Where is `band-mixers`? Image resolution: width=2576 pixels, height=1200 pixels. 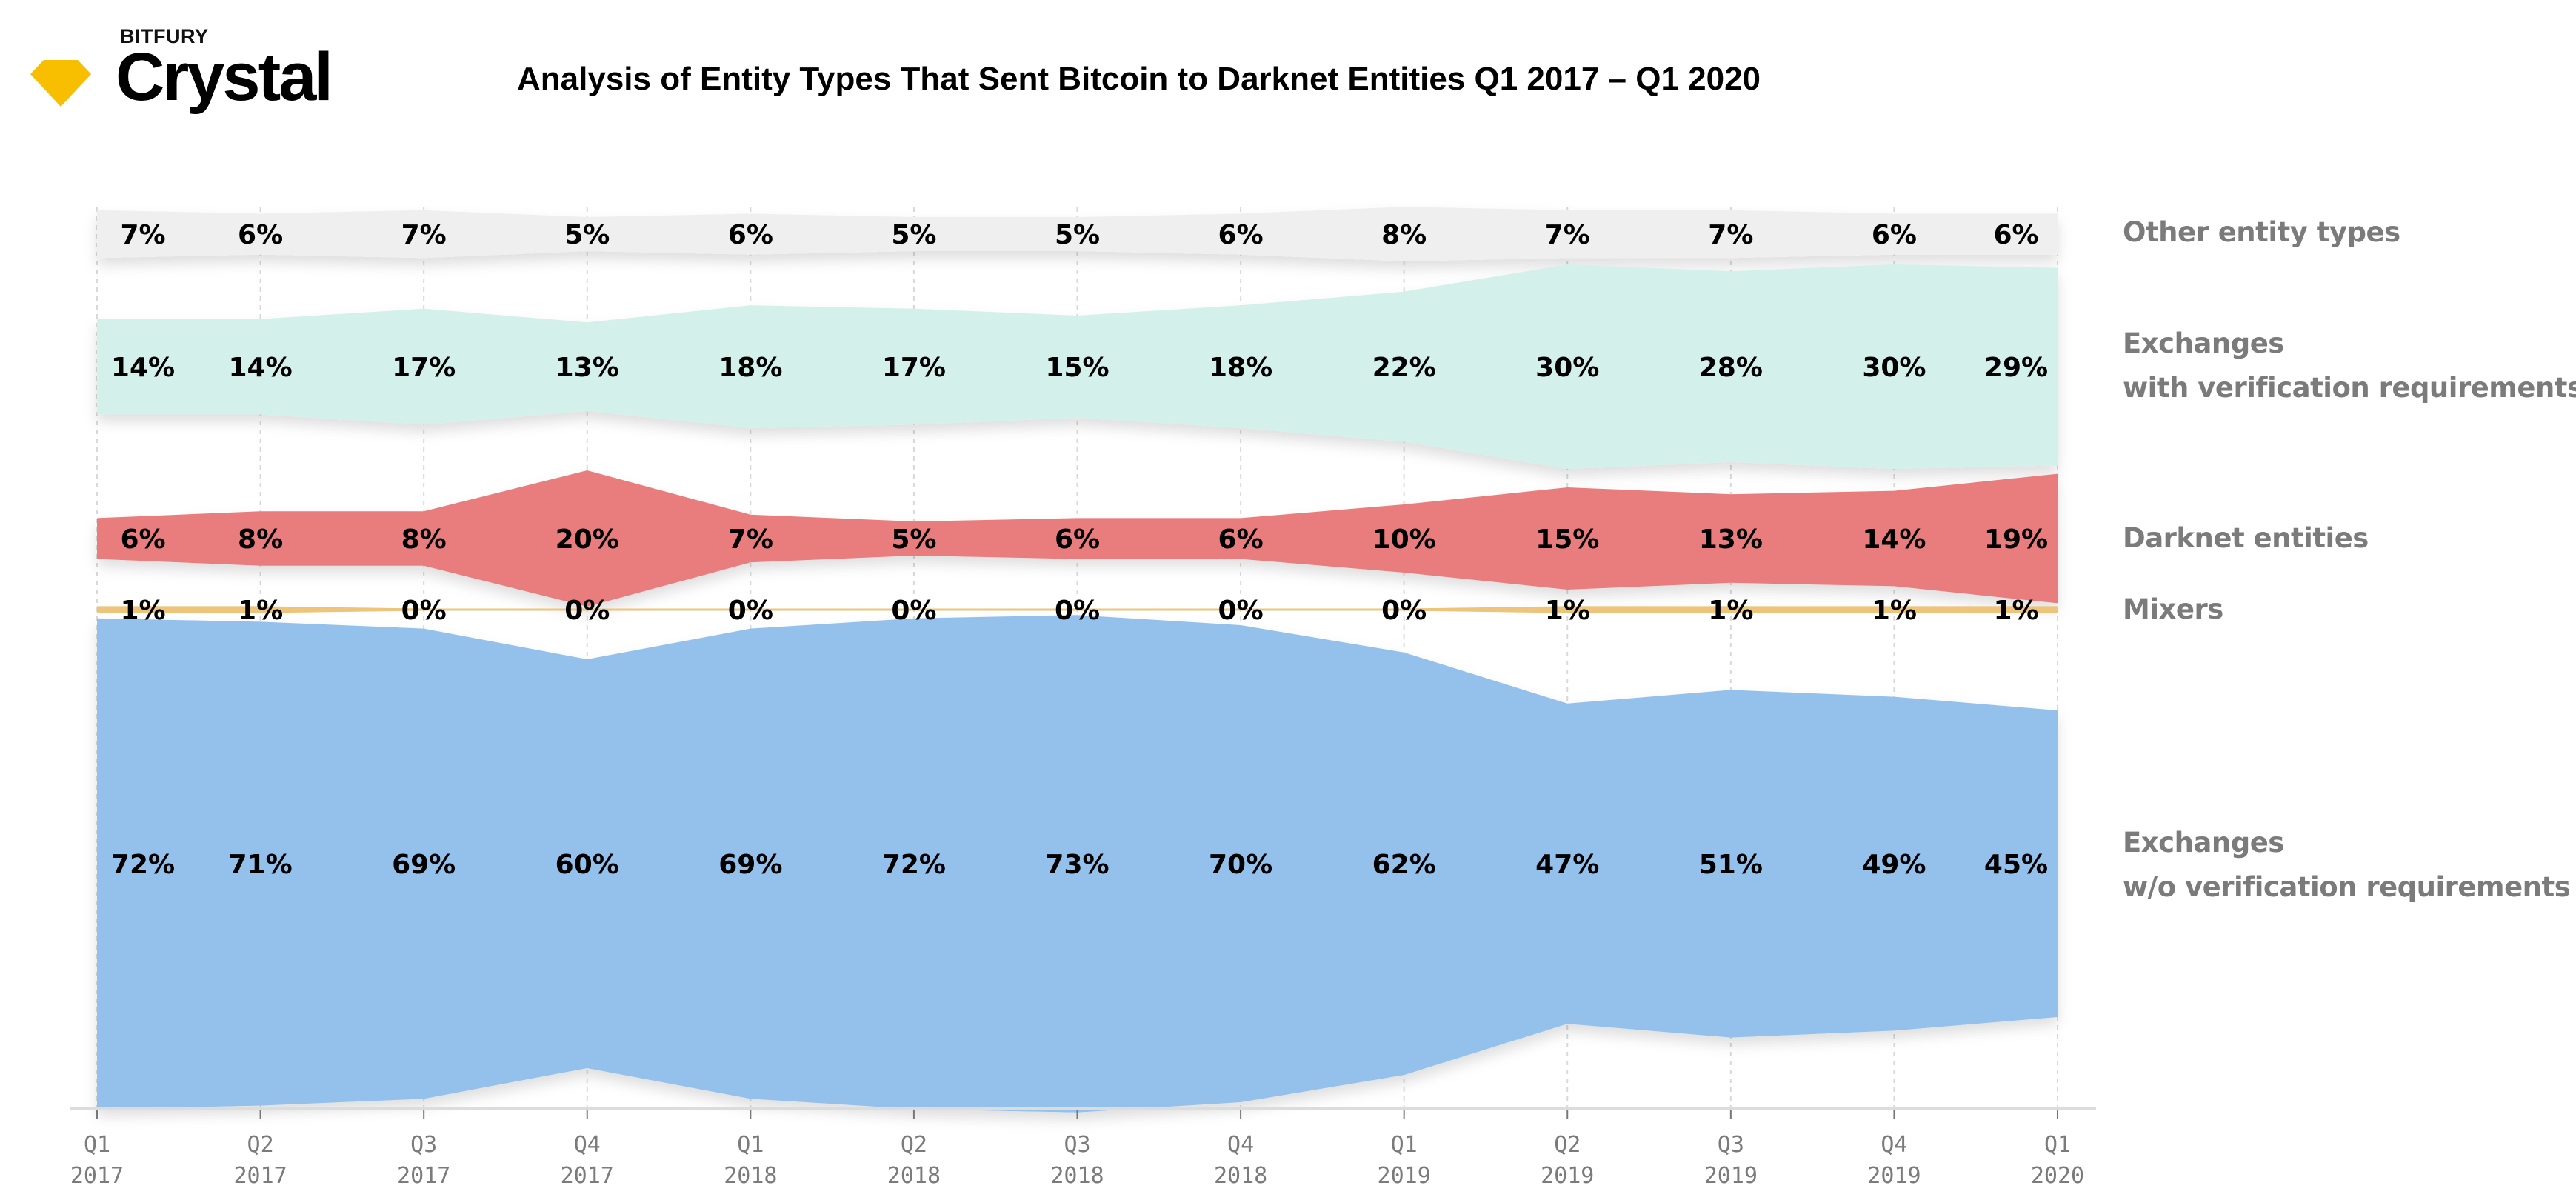 band-mixers is located at coordinates (1077, 609).